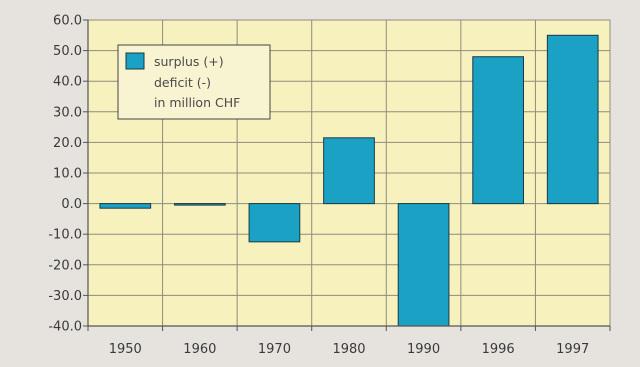 The height and width of the screenshot is (367, 640). Describe the element at coordinates (65, 265) in the screenshot. I see `y-tick-label: -20.0` at that location.